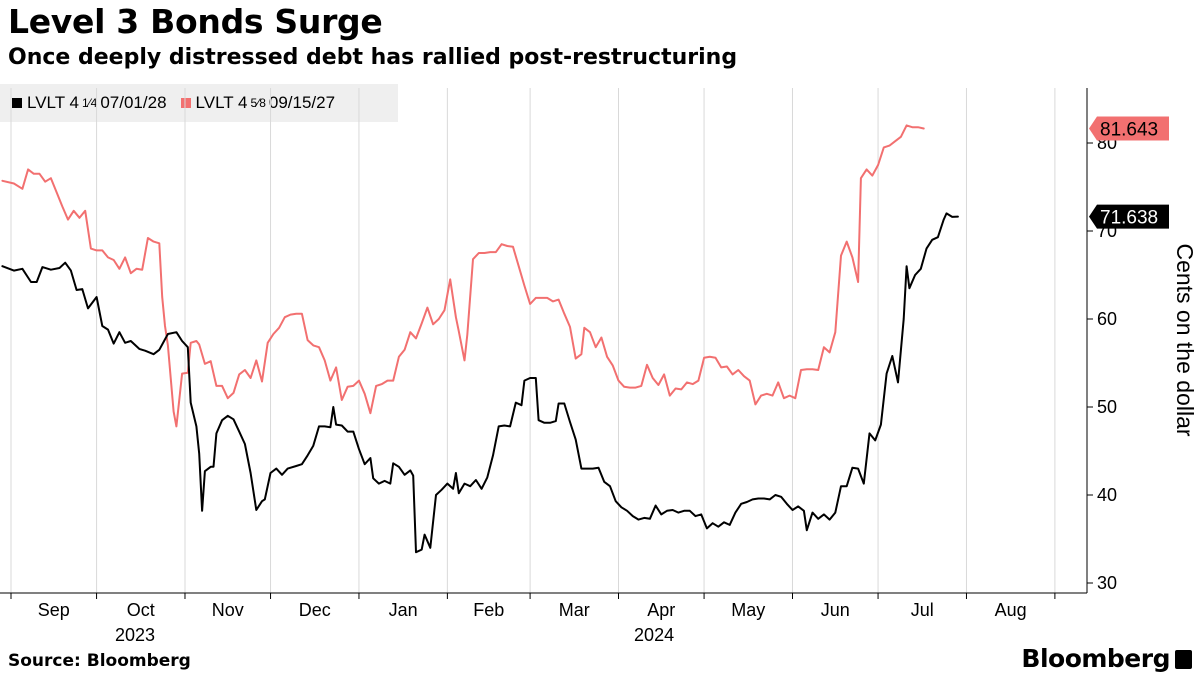  Describe the element at coordinates (1107, 583) in the screenshot. I see `y-tick-label-30: 30` at that location.